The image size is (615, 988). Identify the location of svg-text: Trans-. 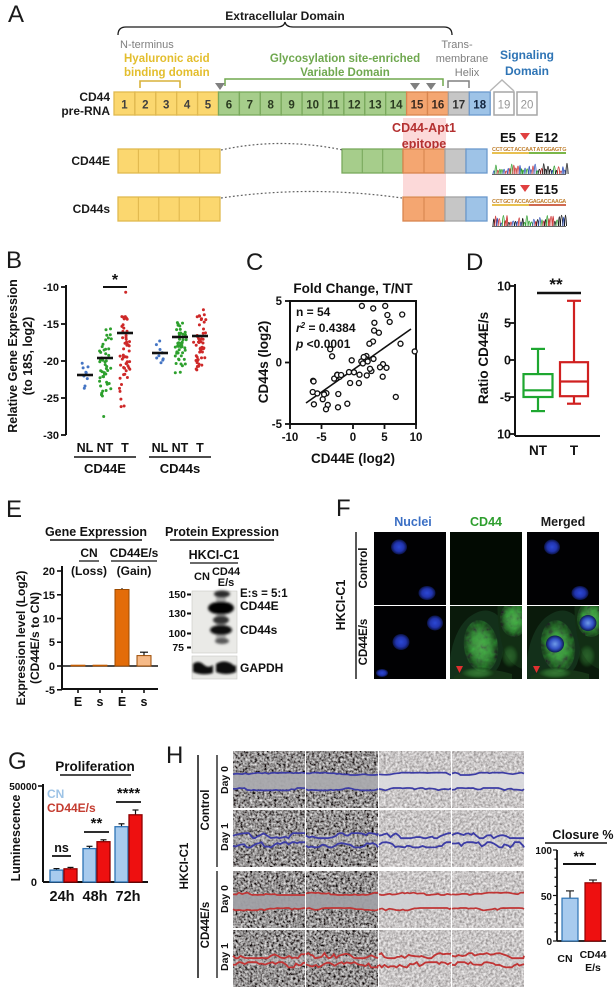
(457, 45).